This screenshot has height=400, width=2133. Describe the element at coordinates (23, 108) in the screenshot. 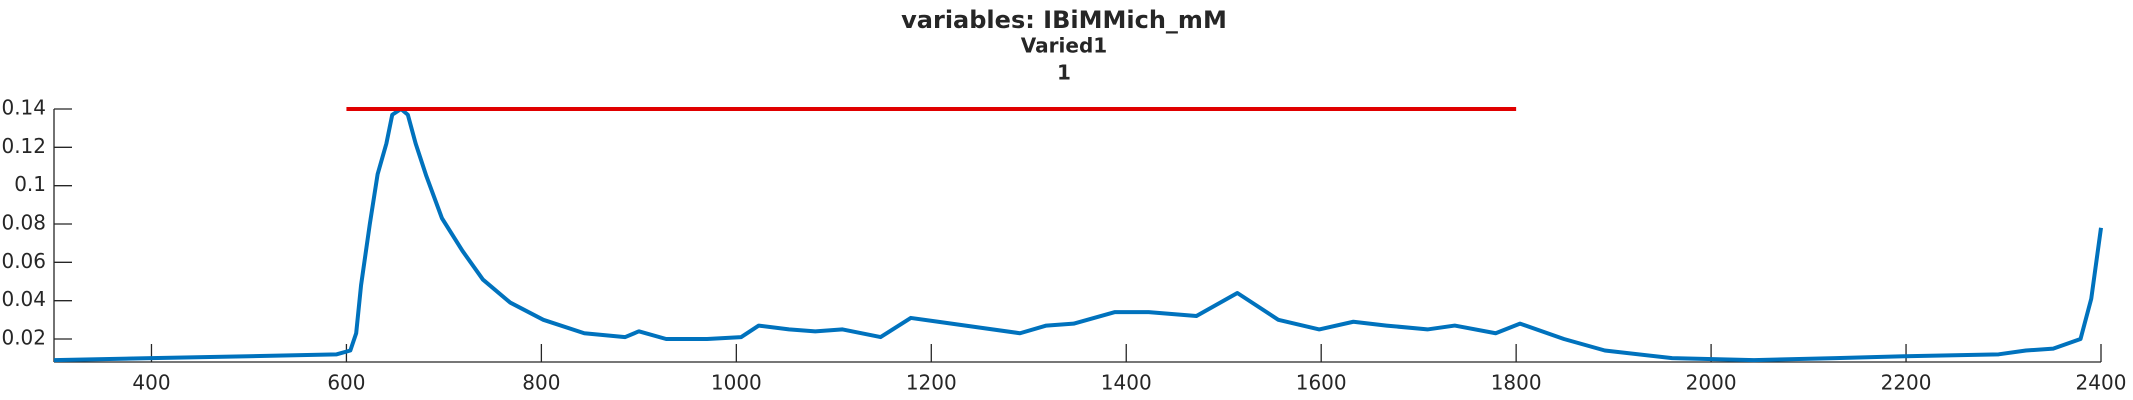

I see `y-tick-label: 0.14` at that location.